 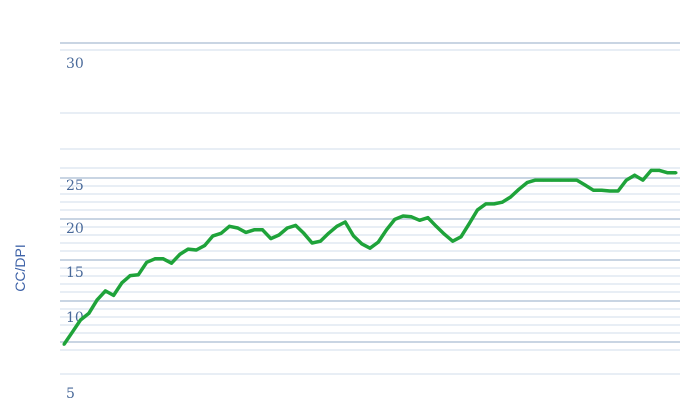 I want to click on y-tick-label: 25, so click(x=75, y=186).